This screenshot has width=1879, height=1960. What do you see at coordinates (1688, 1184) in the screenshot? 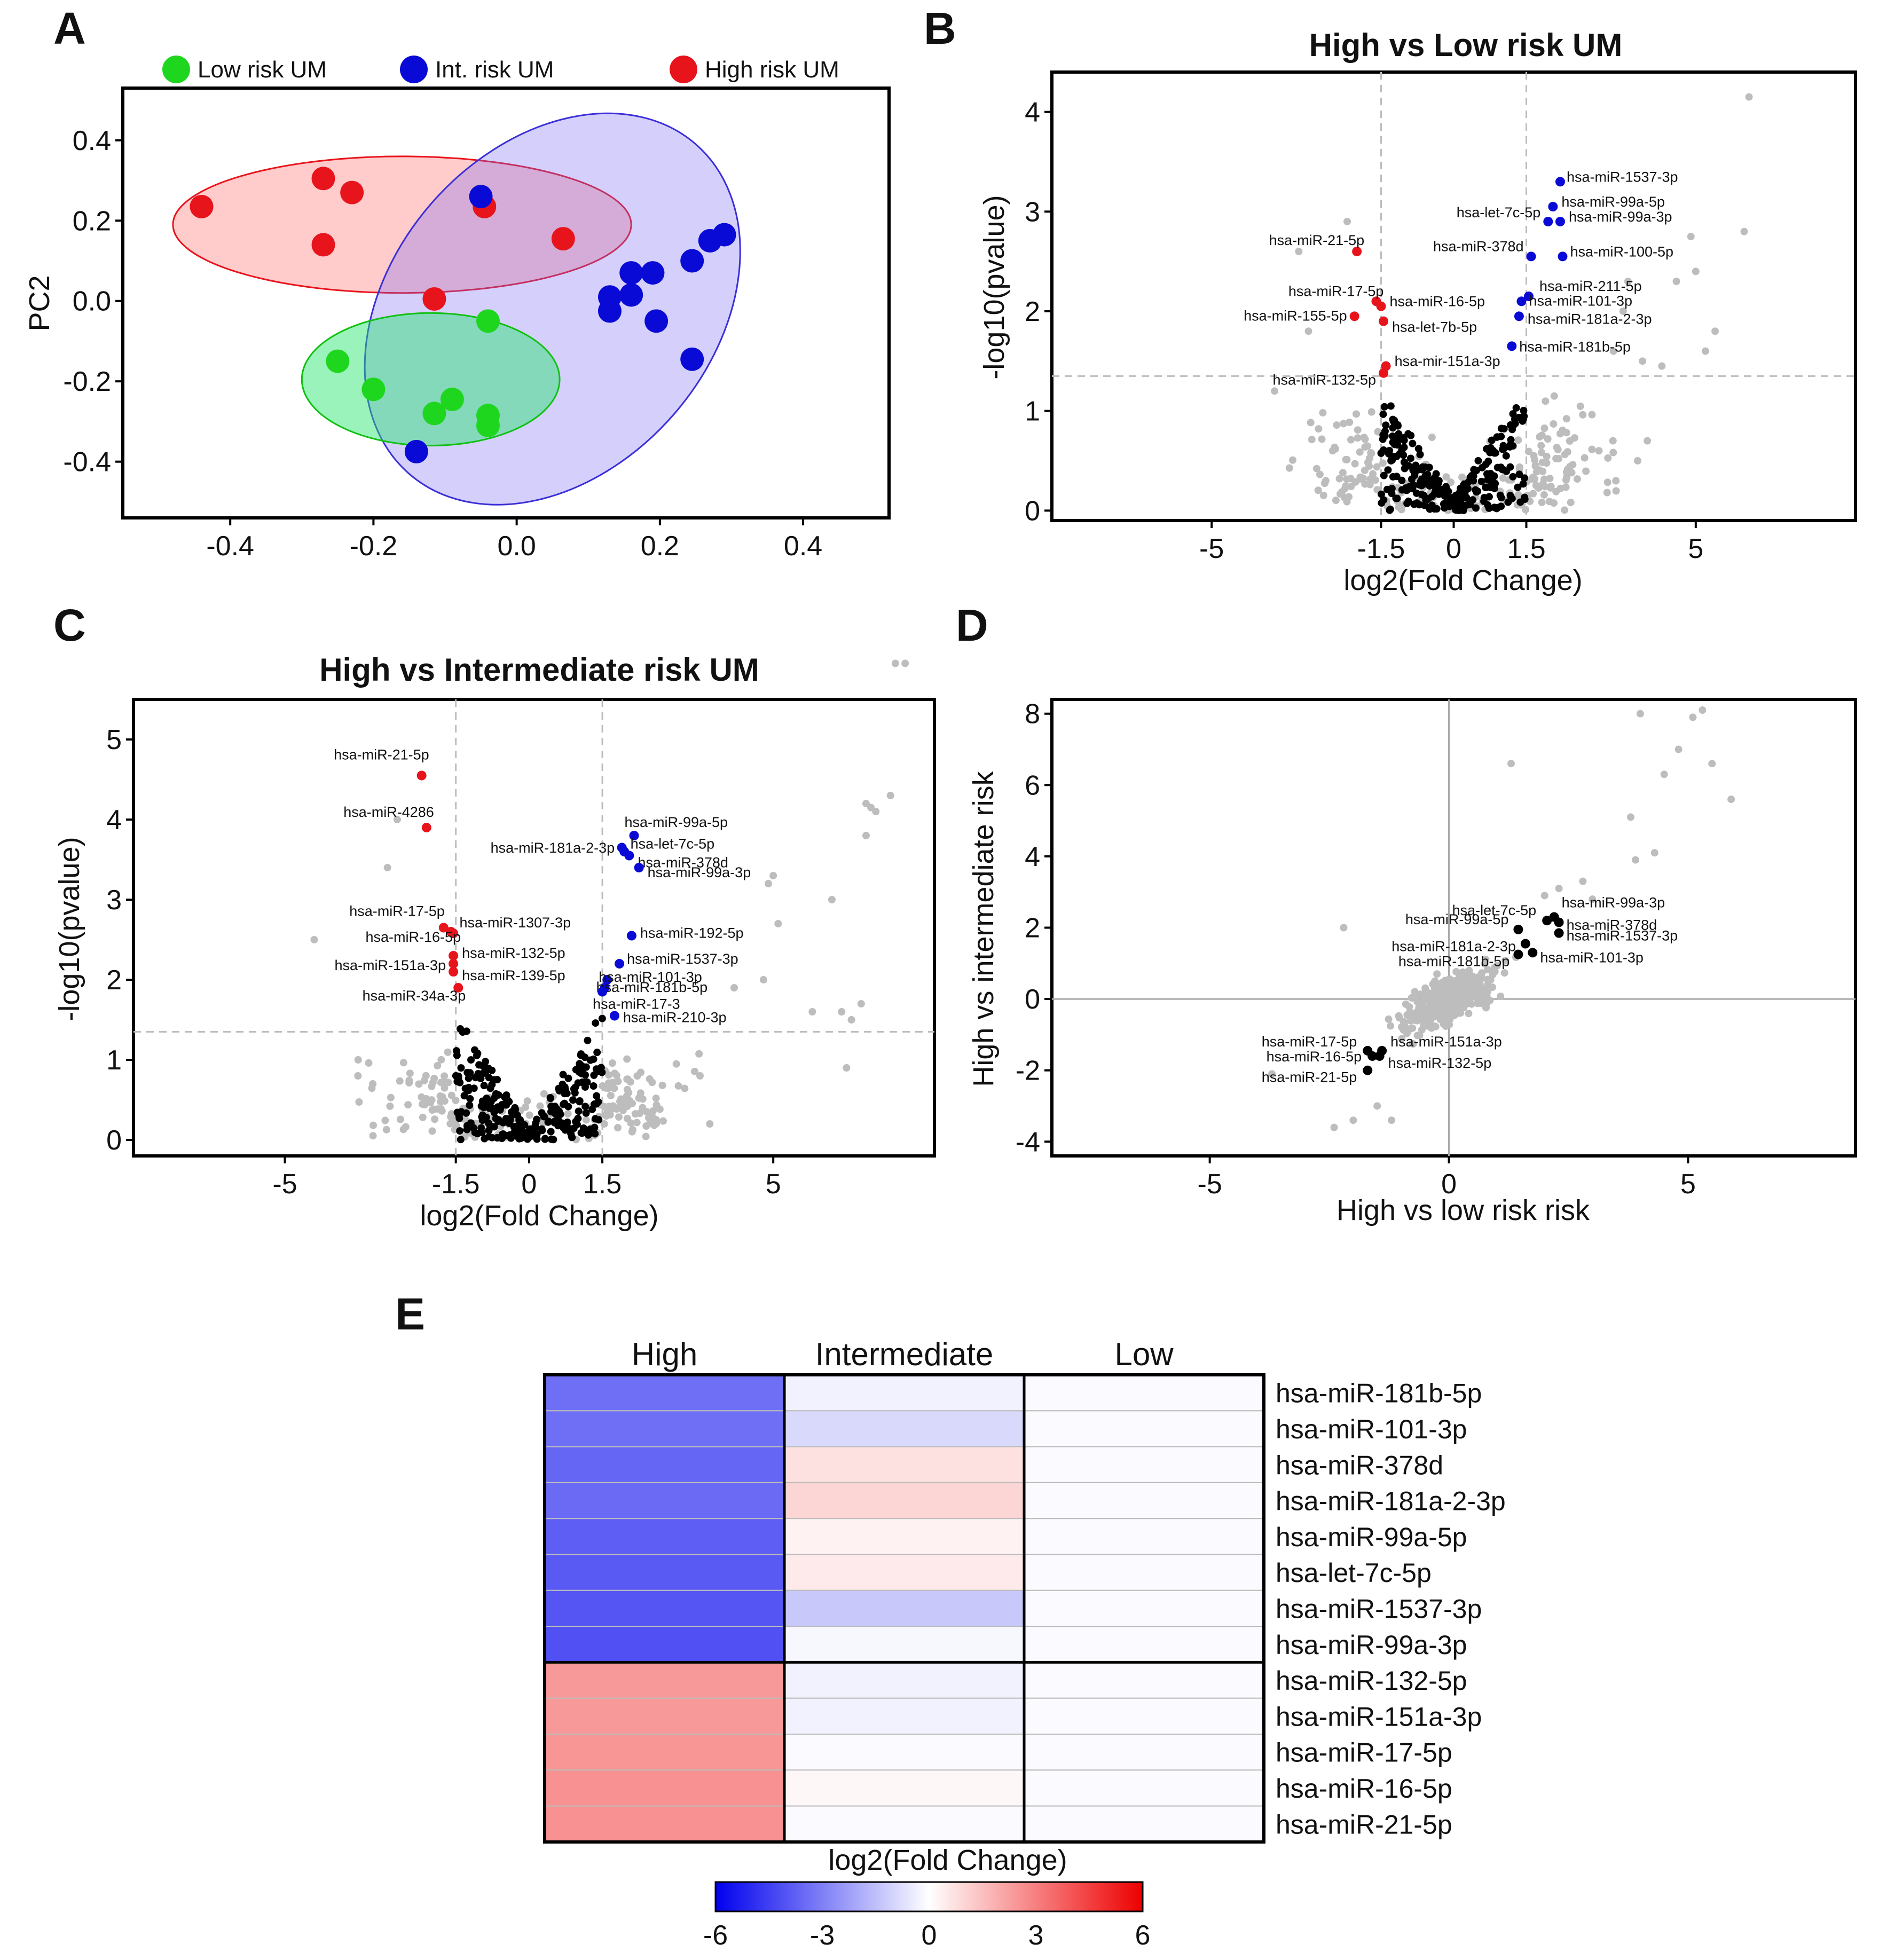
I see `x-tick-label: 5` at bounding box center [1688, 1184].